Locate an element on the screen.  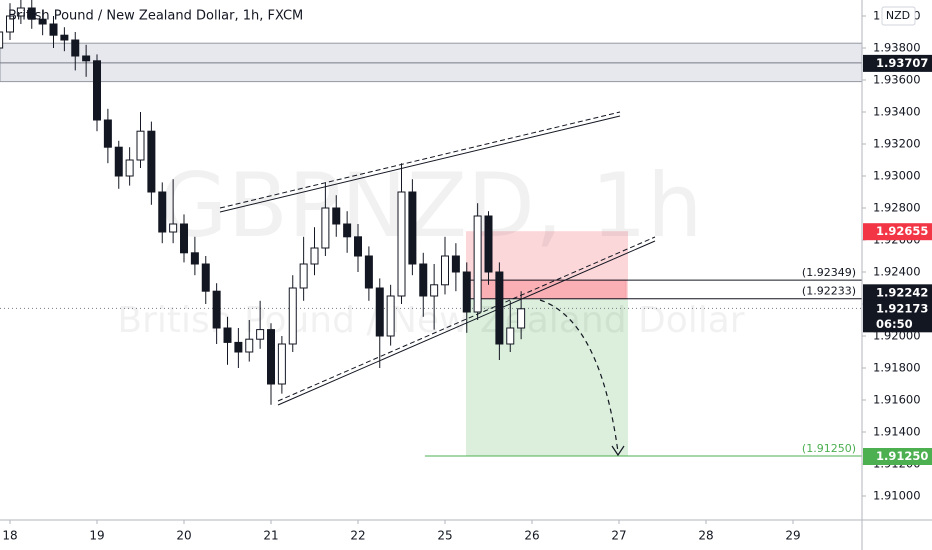
y-tick-label: 1.91600 is located at coordinates (897, 400).